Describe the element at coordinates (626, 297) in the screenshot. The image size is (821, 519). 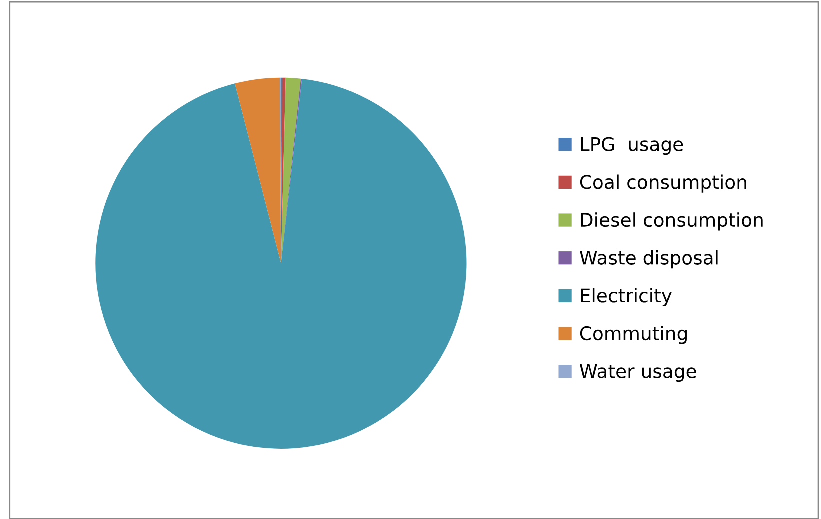
I see `legend-label: Electricity` at that location.